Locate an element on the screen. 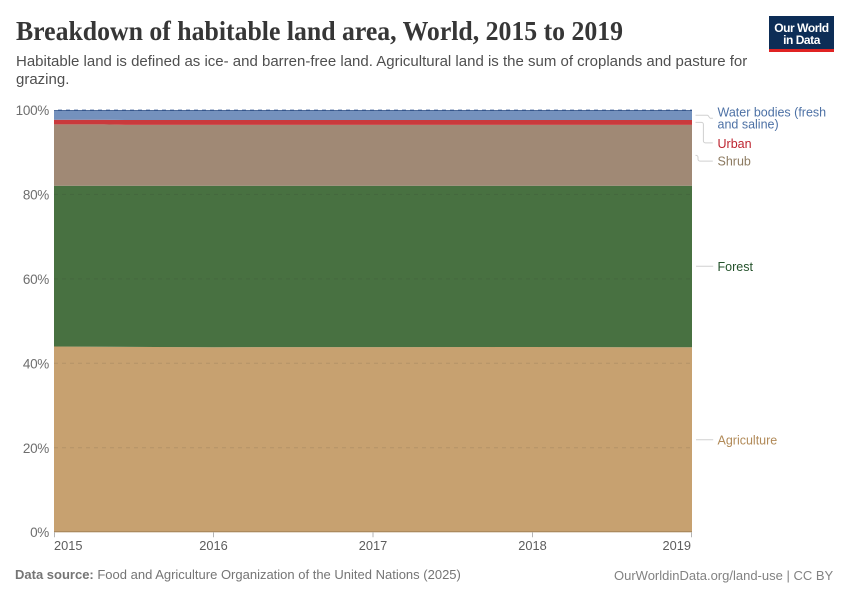 The height and width of the screenshot is (600, 850). svg-text: 2016 is located at coordinates (213, 545).